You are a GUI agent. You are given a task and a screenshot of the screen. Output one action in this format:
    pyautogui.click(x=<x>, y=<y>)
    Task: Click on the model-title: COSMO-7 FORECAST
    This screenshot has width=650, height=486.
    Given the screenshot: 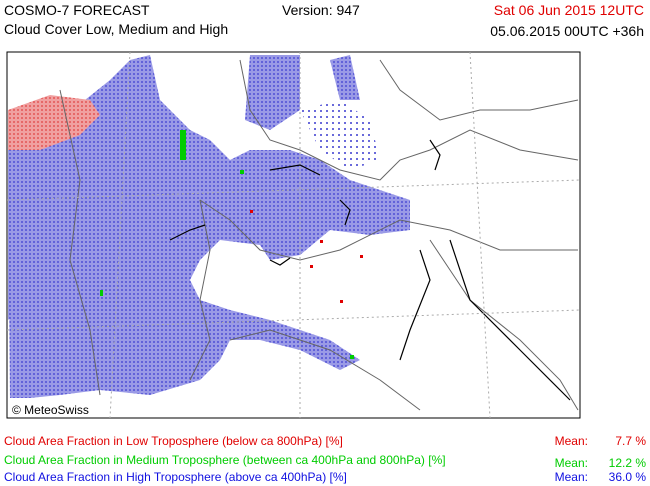 What is the action you would take?
    pyautogui.click(x=77, y=10)
    